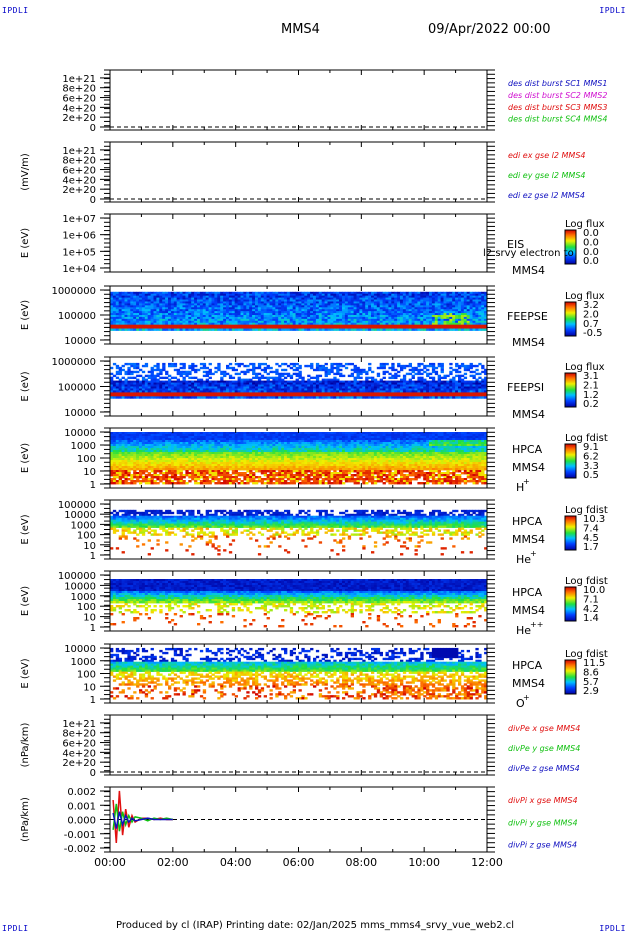 Image resolution: width=630 pixels, height=934 pixels. I want to click on y-tick-label: 100000, so click(77, 388).